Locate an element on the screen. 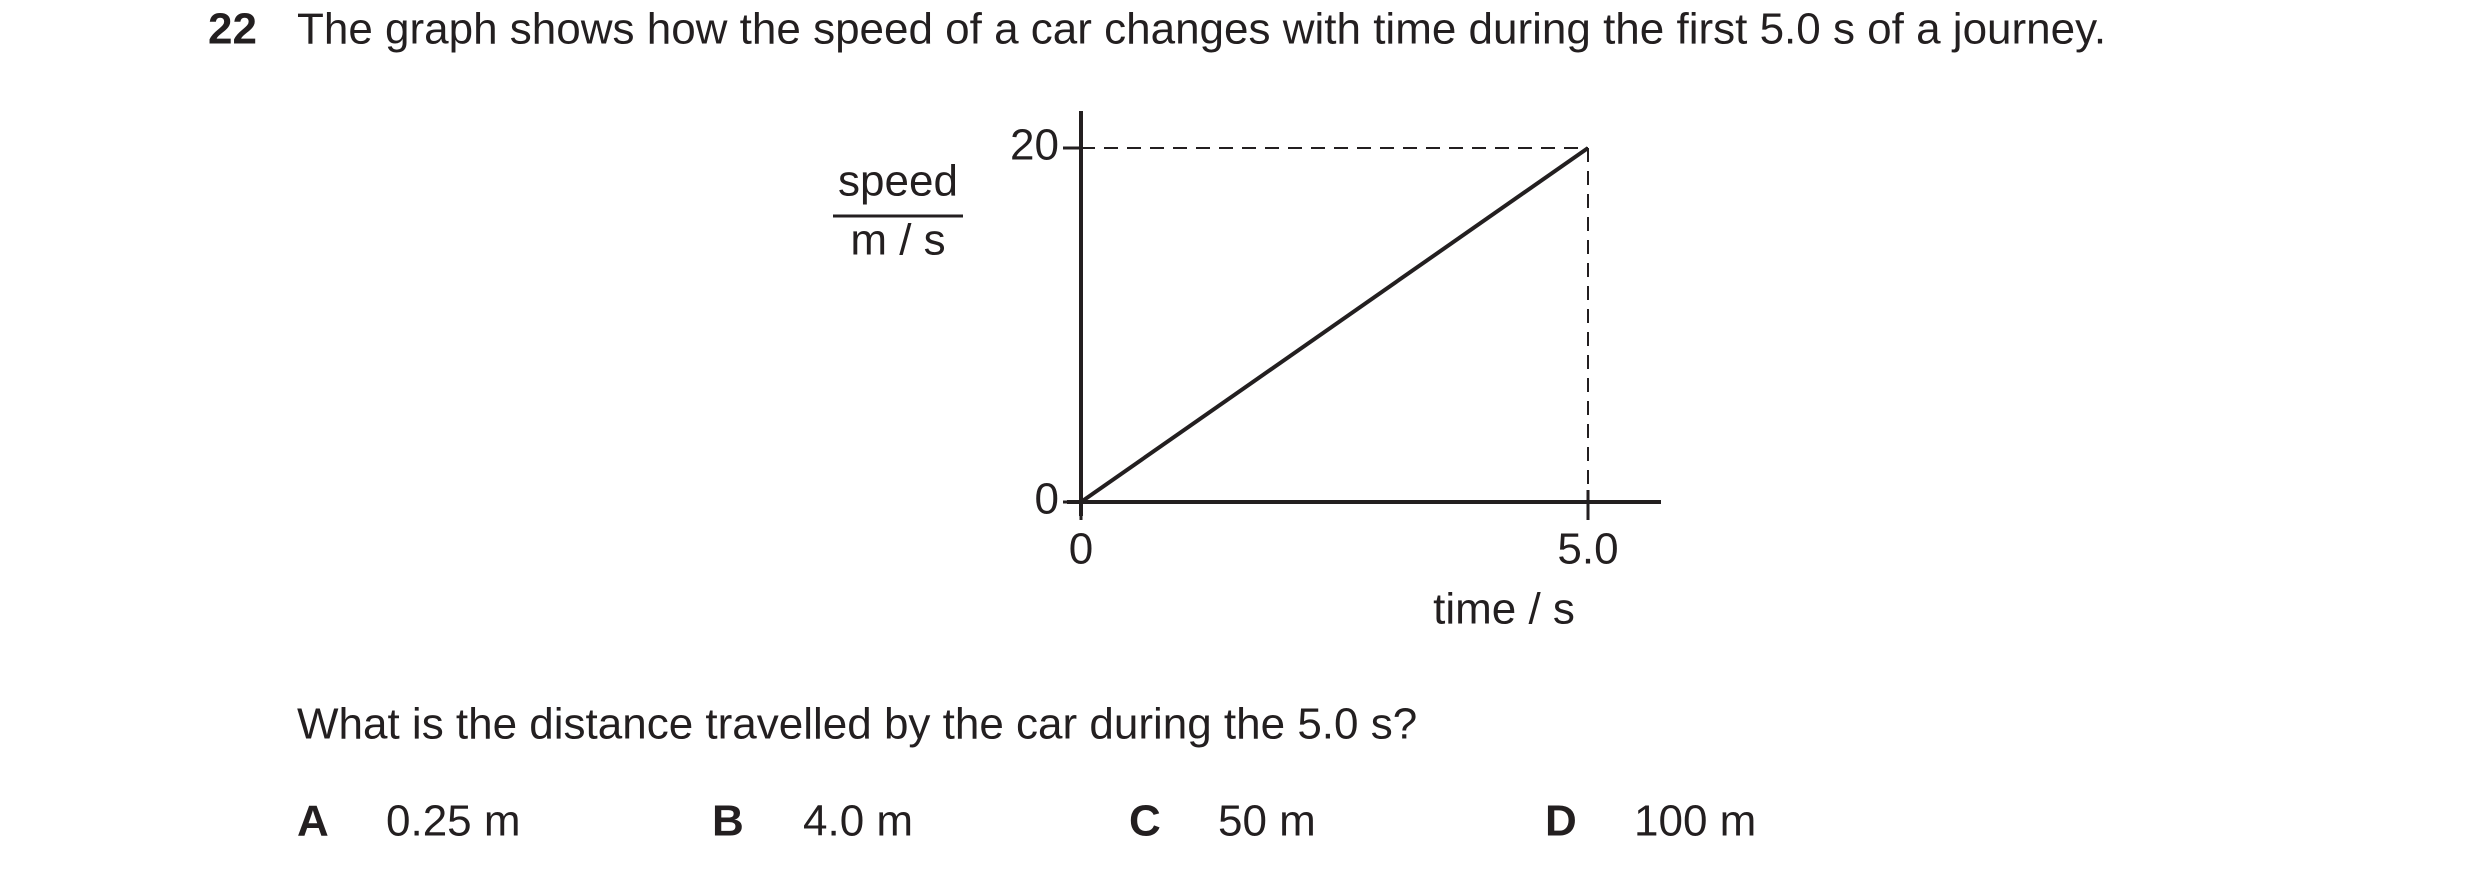  x-tick-label: 0 is located at coordinates (1081, 549).